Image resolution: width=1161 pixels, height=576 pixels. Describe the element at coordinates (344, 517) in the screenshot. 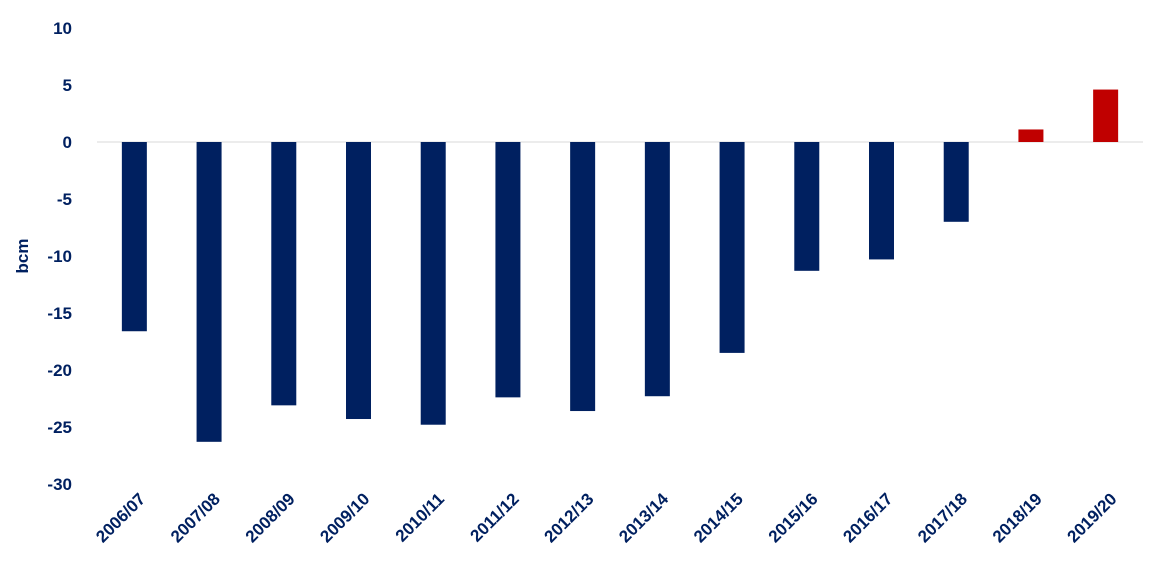

I see `x-category-label: 2009/10` at that location.